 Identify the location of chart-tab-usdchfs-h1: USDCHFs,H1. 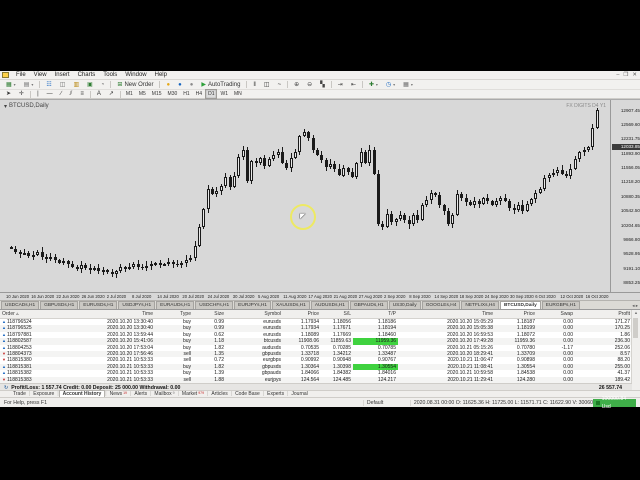
(214, 305).